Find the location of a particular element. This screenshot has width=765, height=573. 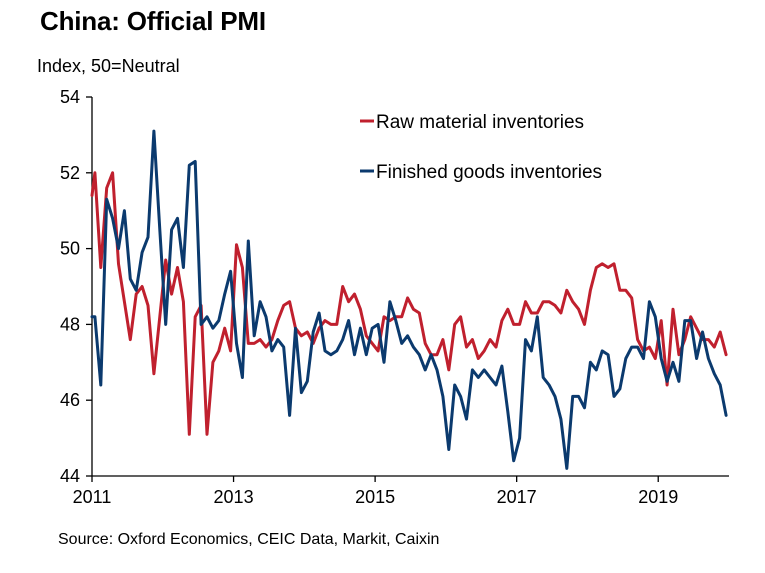

y-tick-label: 50 is located at coordinates (70, 249).